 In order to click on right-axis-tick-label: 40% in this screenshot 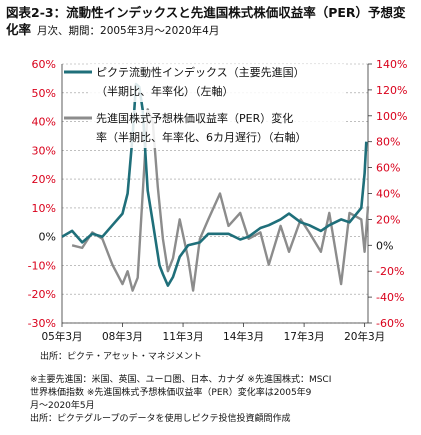, I will do `click(388, 194)`.